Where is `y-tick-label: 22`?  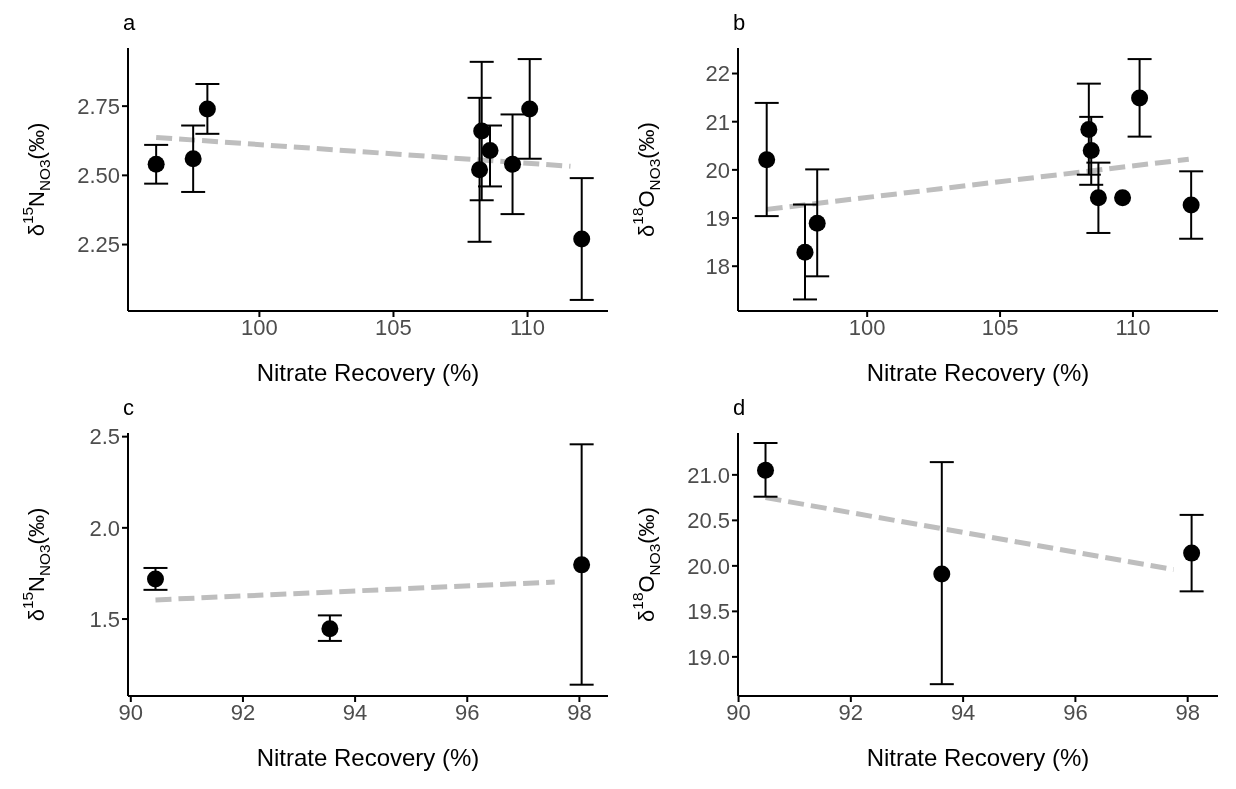 y-tick-label: 22 is located at coordinates (717, 74).